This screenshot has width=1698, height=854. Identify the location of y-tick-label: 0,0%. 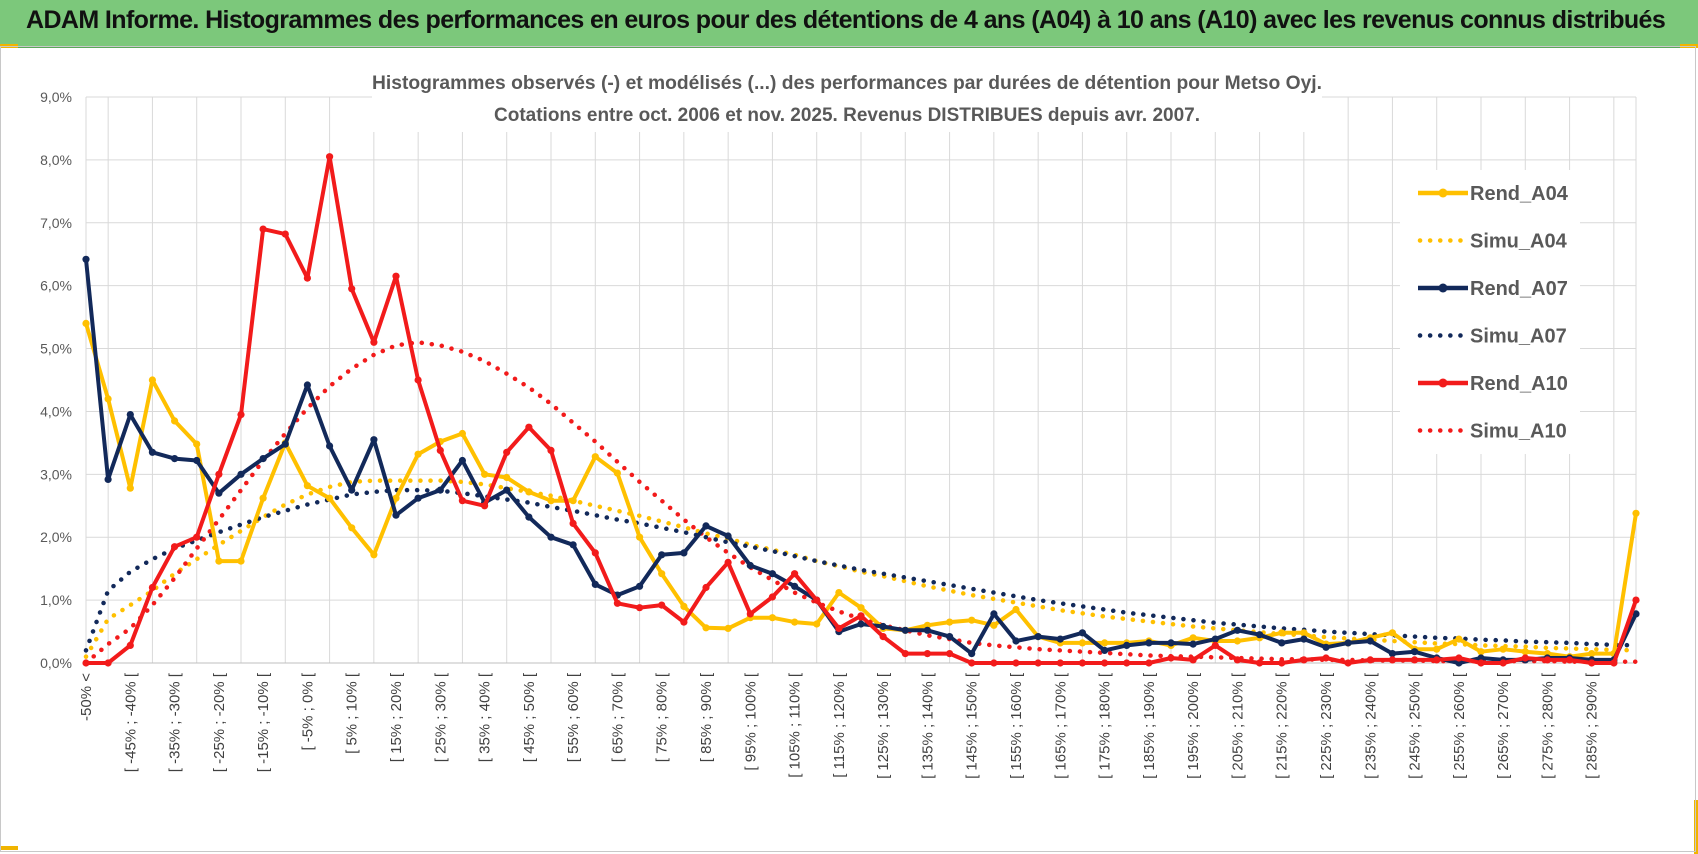
(56, 663).